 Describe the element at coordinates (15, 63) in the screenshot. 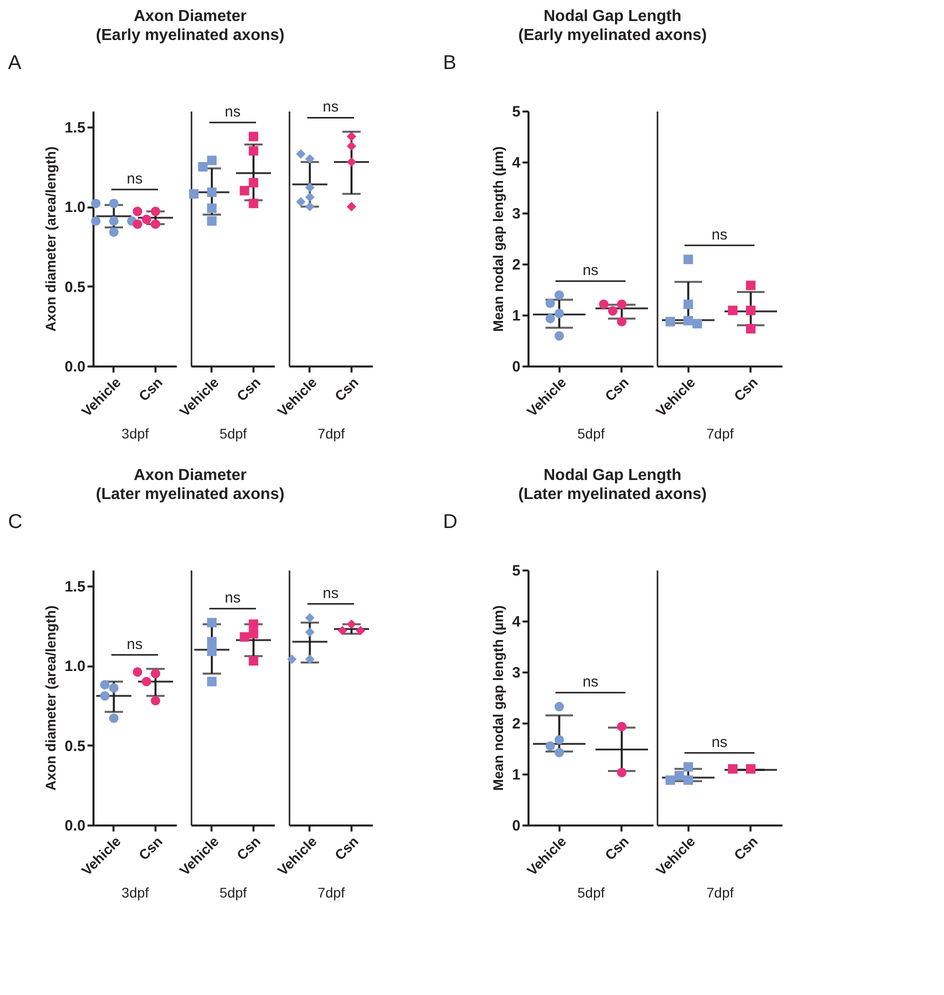

I see `text: A` at that location.